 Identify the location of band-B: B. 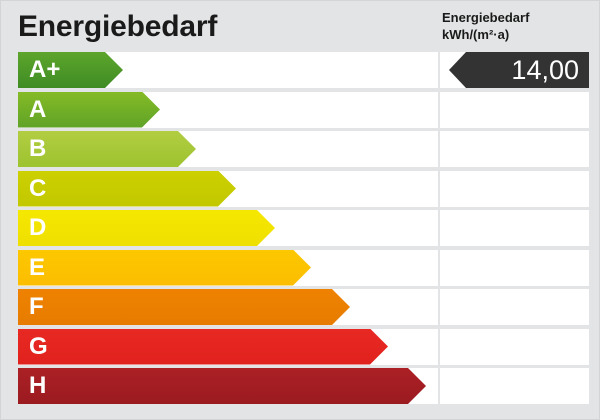
(107, 149).